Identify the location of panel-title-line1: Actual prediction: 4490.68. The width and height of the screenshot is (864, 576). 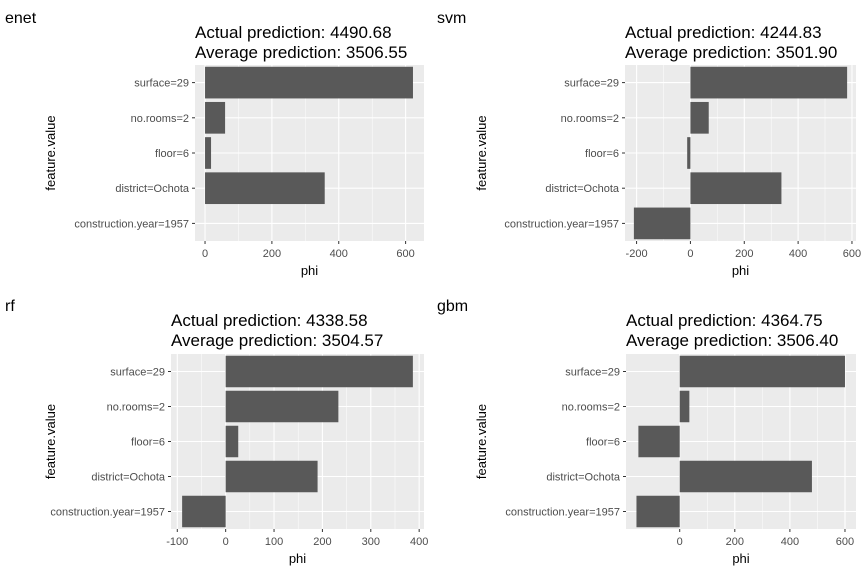
(293, 32).